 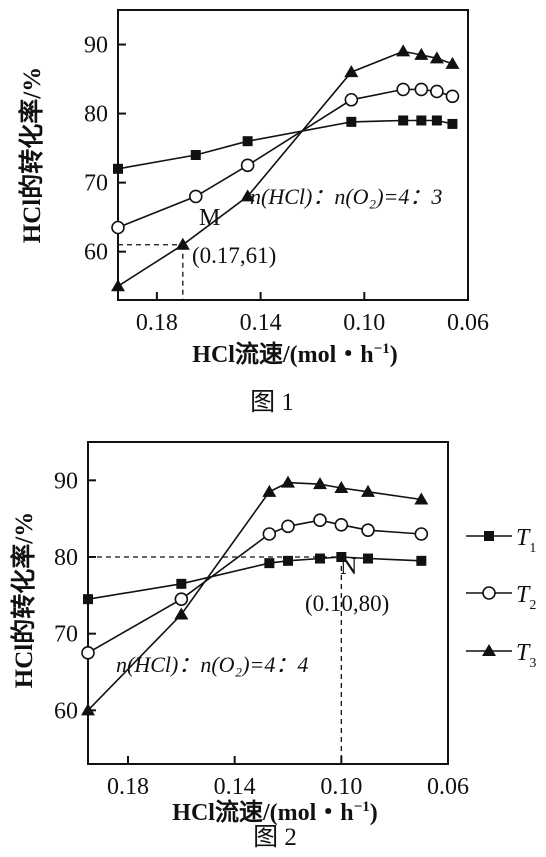 I want to click on chart-1-caption: 图 1, so click(x=272, y=402).